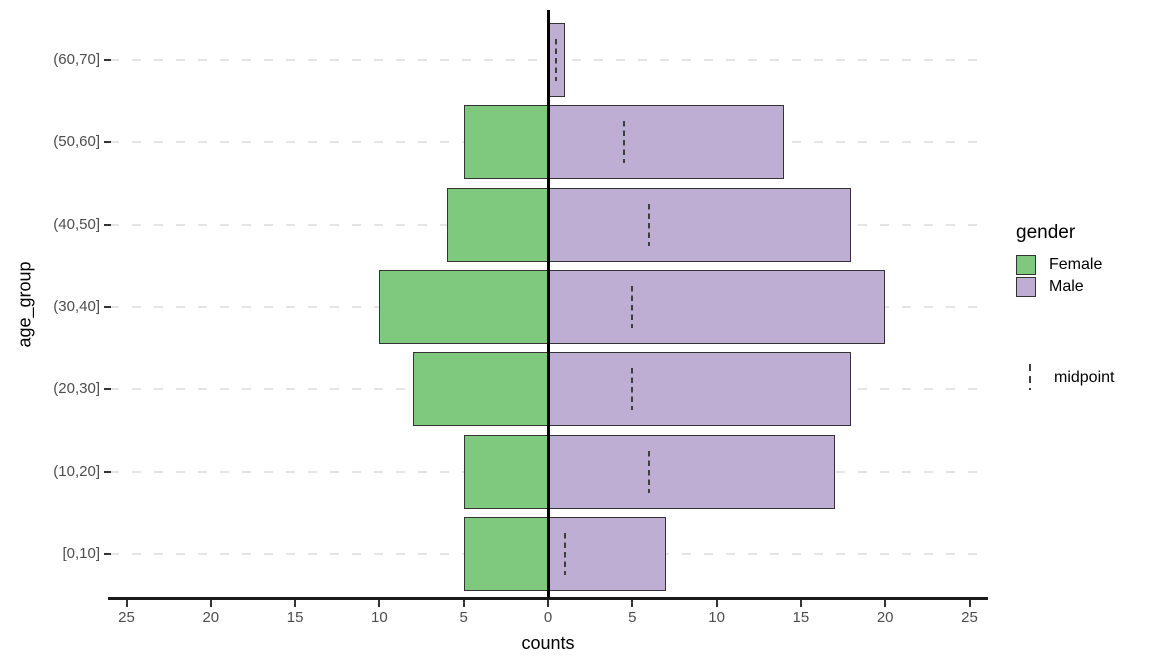  I want to click on y-tick-label: (60,70], so click(76, 59).